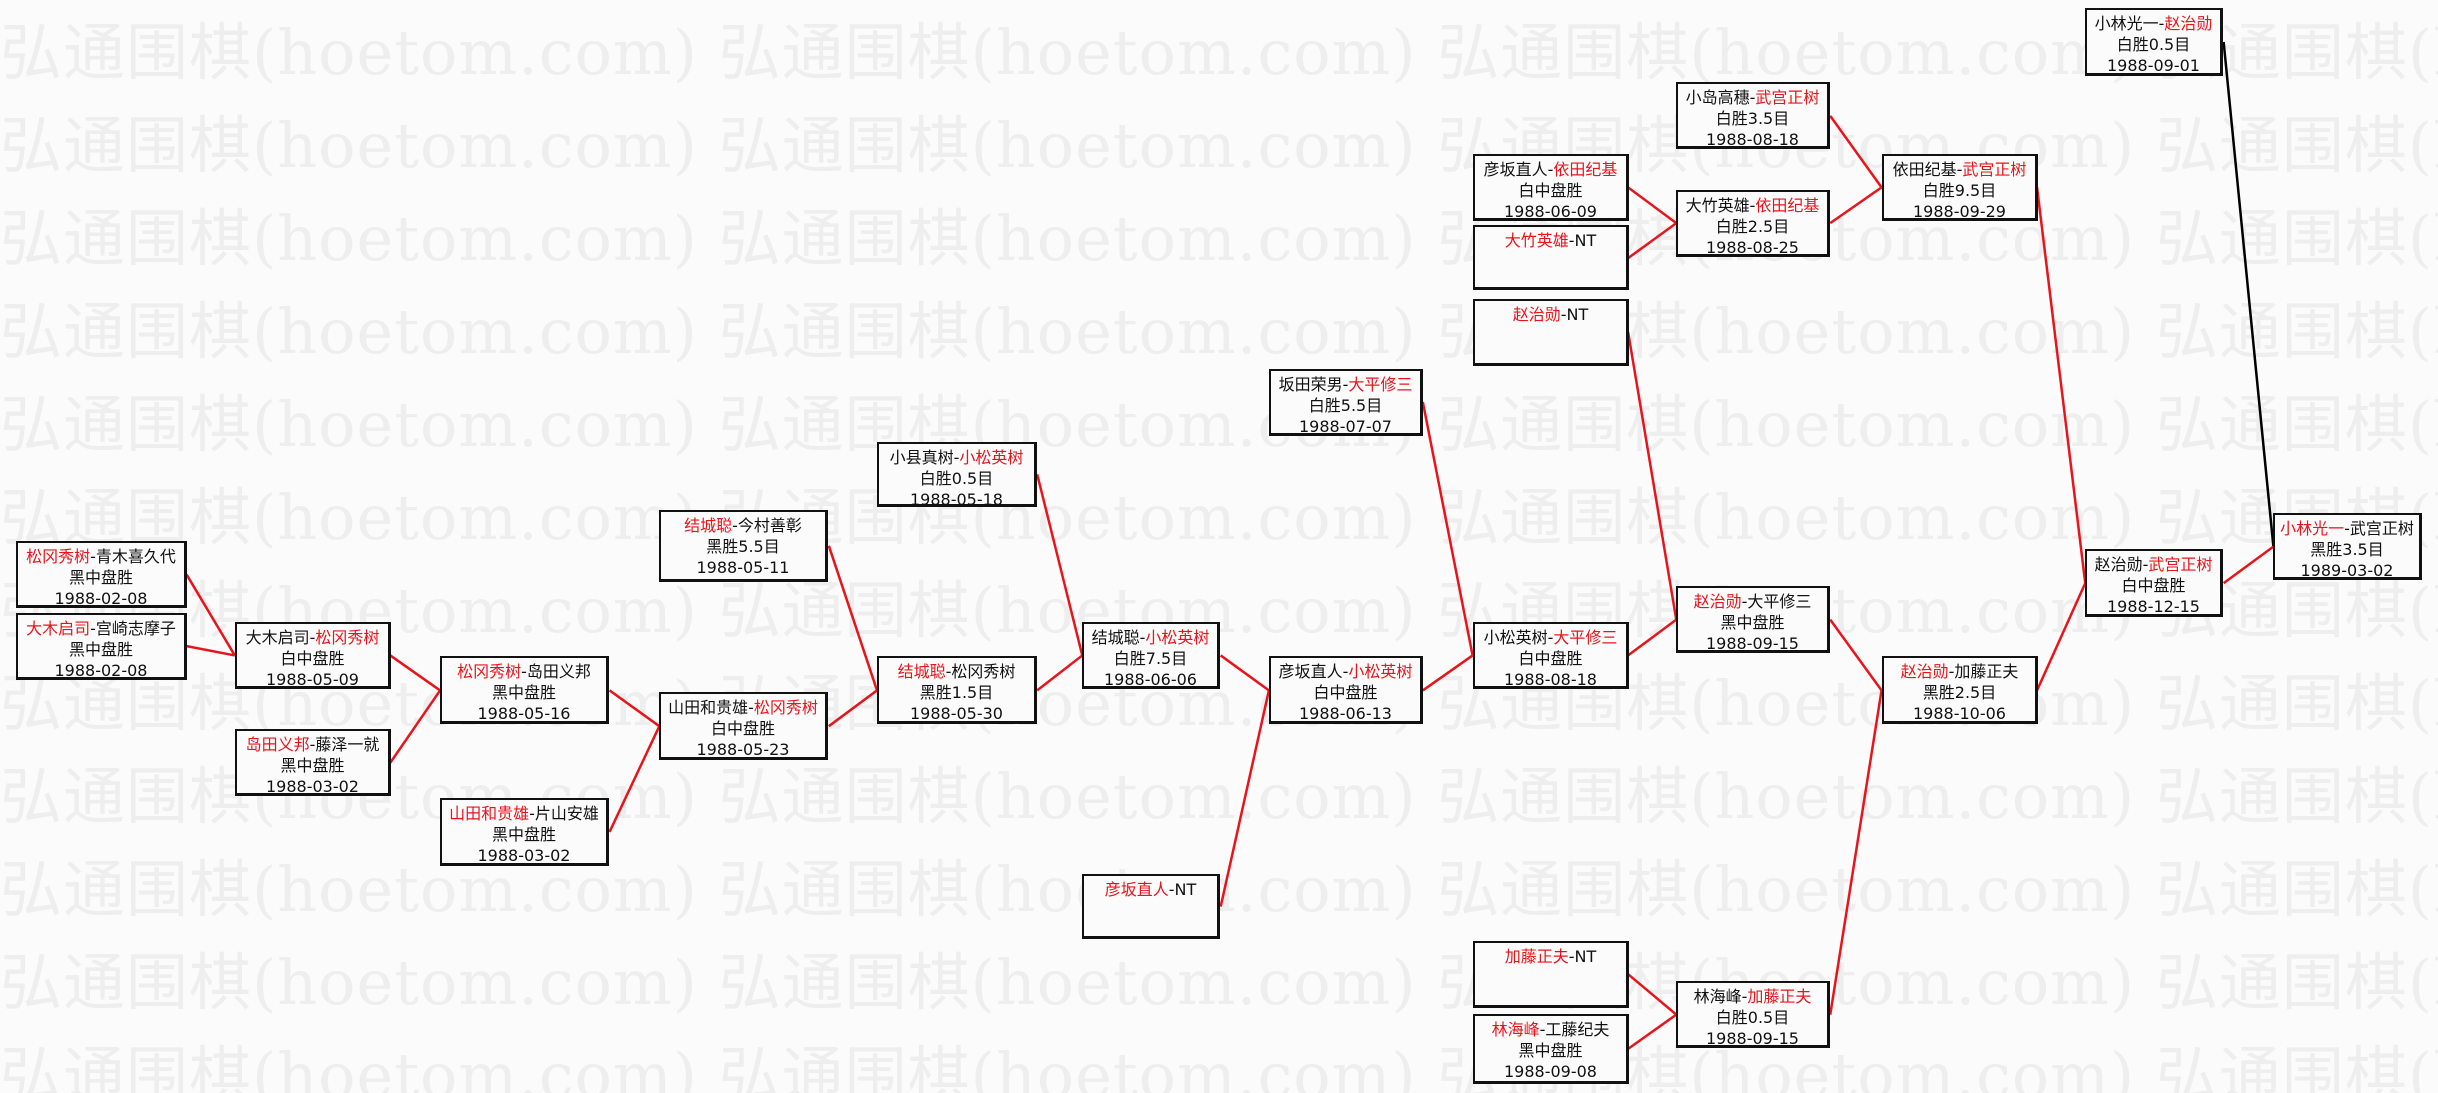 Image resolution: width=2438 pixels, height=1093 pixels. I want to click on match-box: 结城聪-小松英树 白胜7.5目 1988-06-06, so click(1151, 655).